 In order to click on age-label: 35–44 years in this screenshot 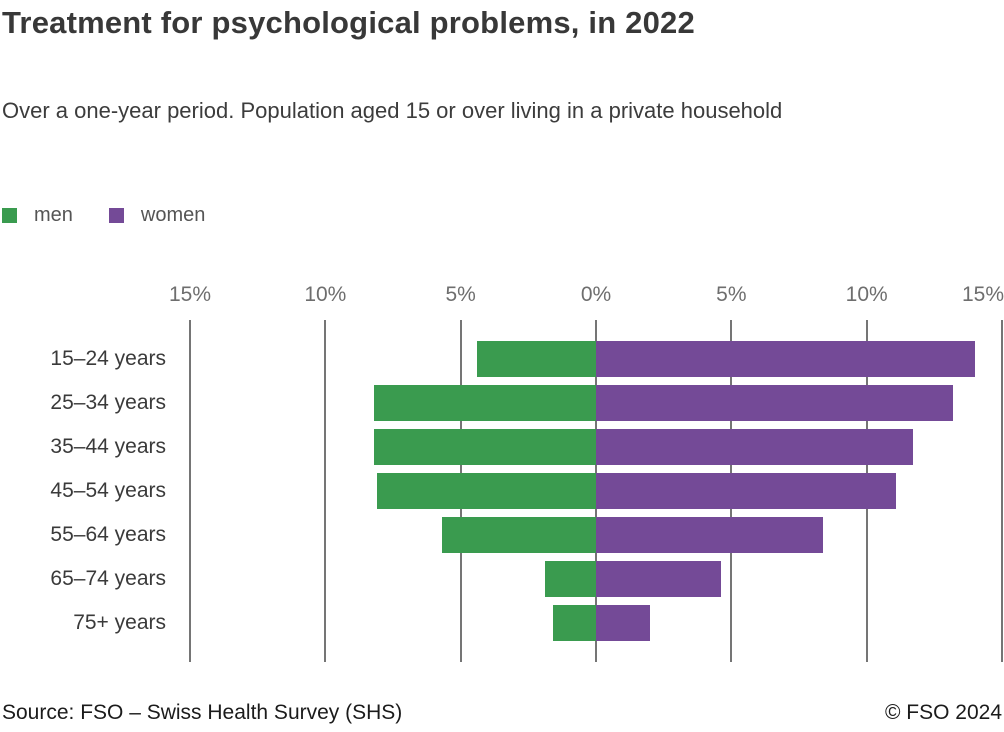, I will do `click(108, 446)`.